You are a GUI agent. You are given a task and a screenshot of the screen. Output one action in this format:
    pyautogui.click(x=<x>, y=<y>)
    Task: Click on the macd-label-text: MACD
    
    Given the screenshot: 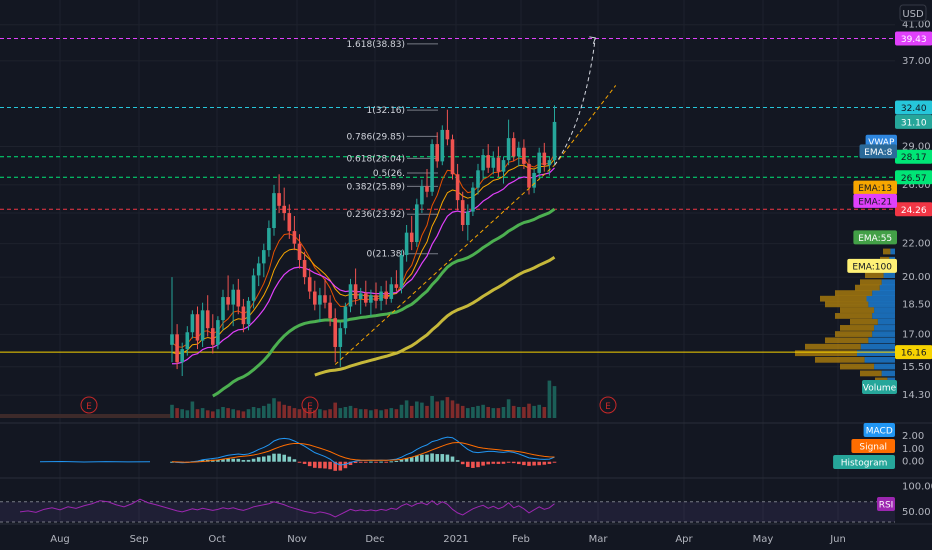 What is the action you would take?
    pyautogui.click(x=879, y=432)
    